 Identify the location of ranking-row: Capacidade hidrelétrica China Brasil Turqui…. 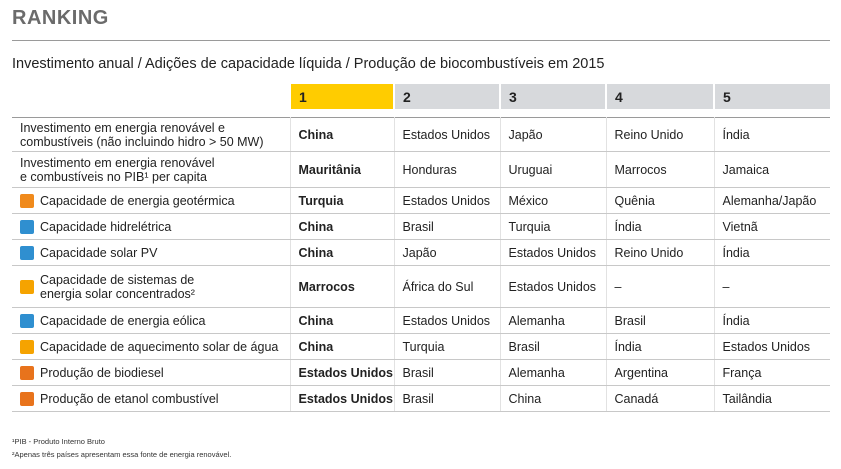
(421, 226).